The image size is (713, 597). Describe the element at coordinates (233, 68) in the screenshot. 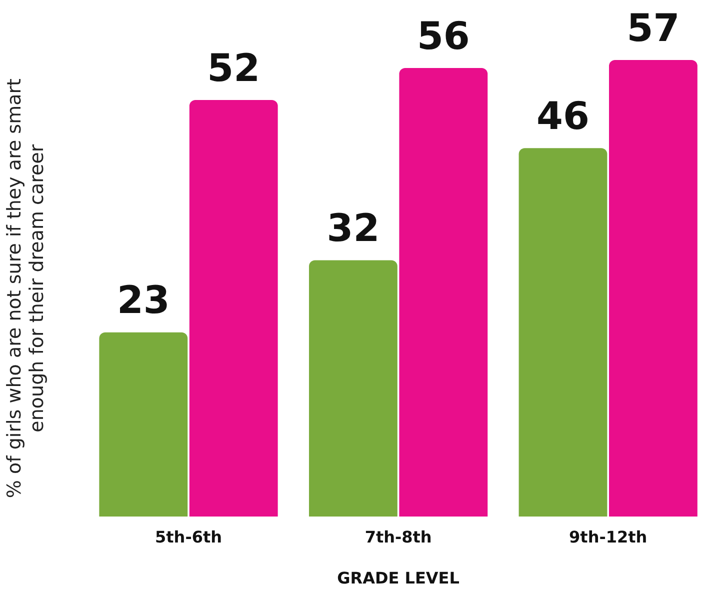

I see `data-label: 52` at that location.